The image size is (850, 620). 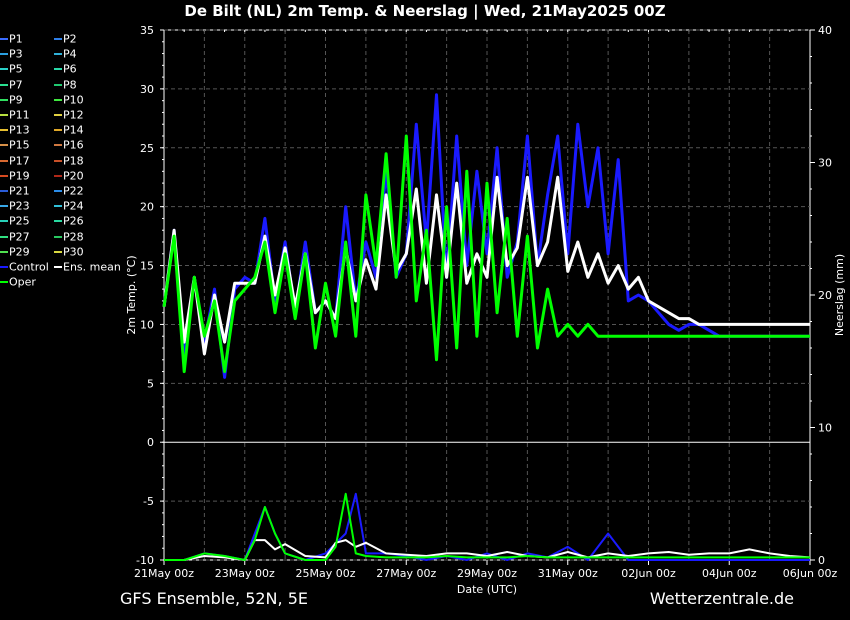 What do you see at coordinates (821, 560) in the screenshot?
I see `y-right-tick-label: 0` at bounding box center [821, 560].